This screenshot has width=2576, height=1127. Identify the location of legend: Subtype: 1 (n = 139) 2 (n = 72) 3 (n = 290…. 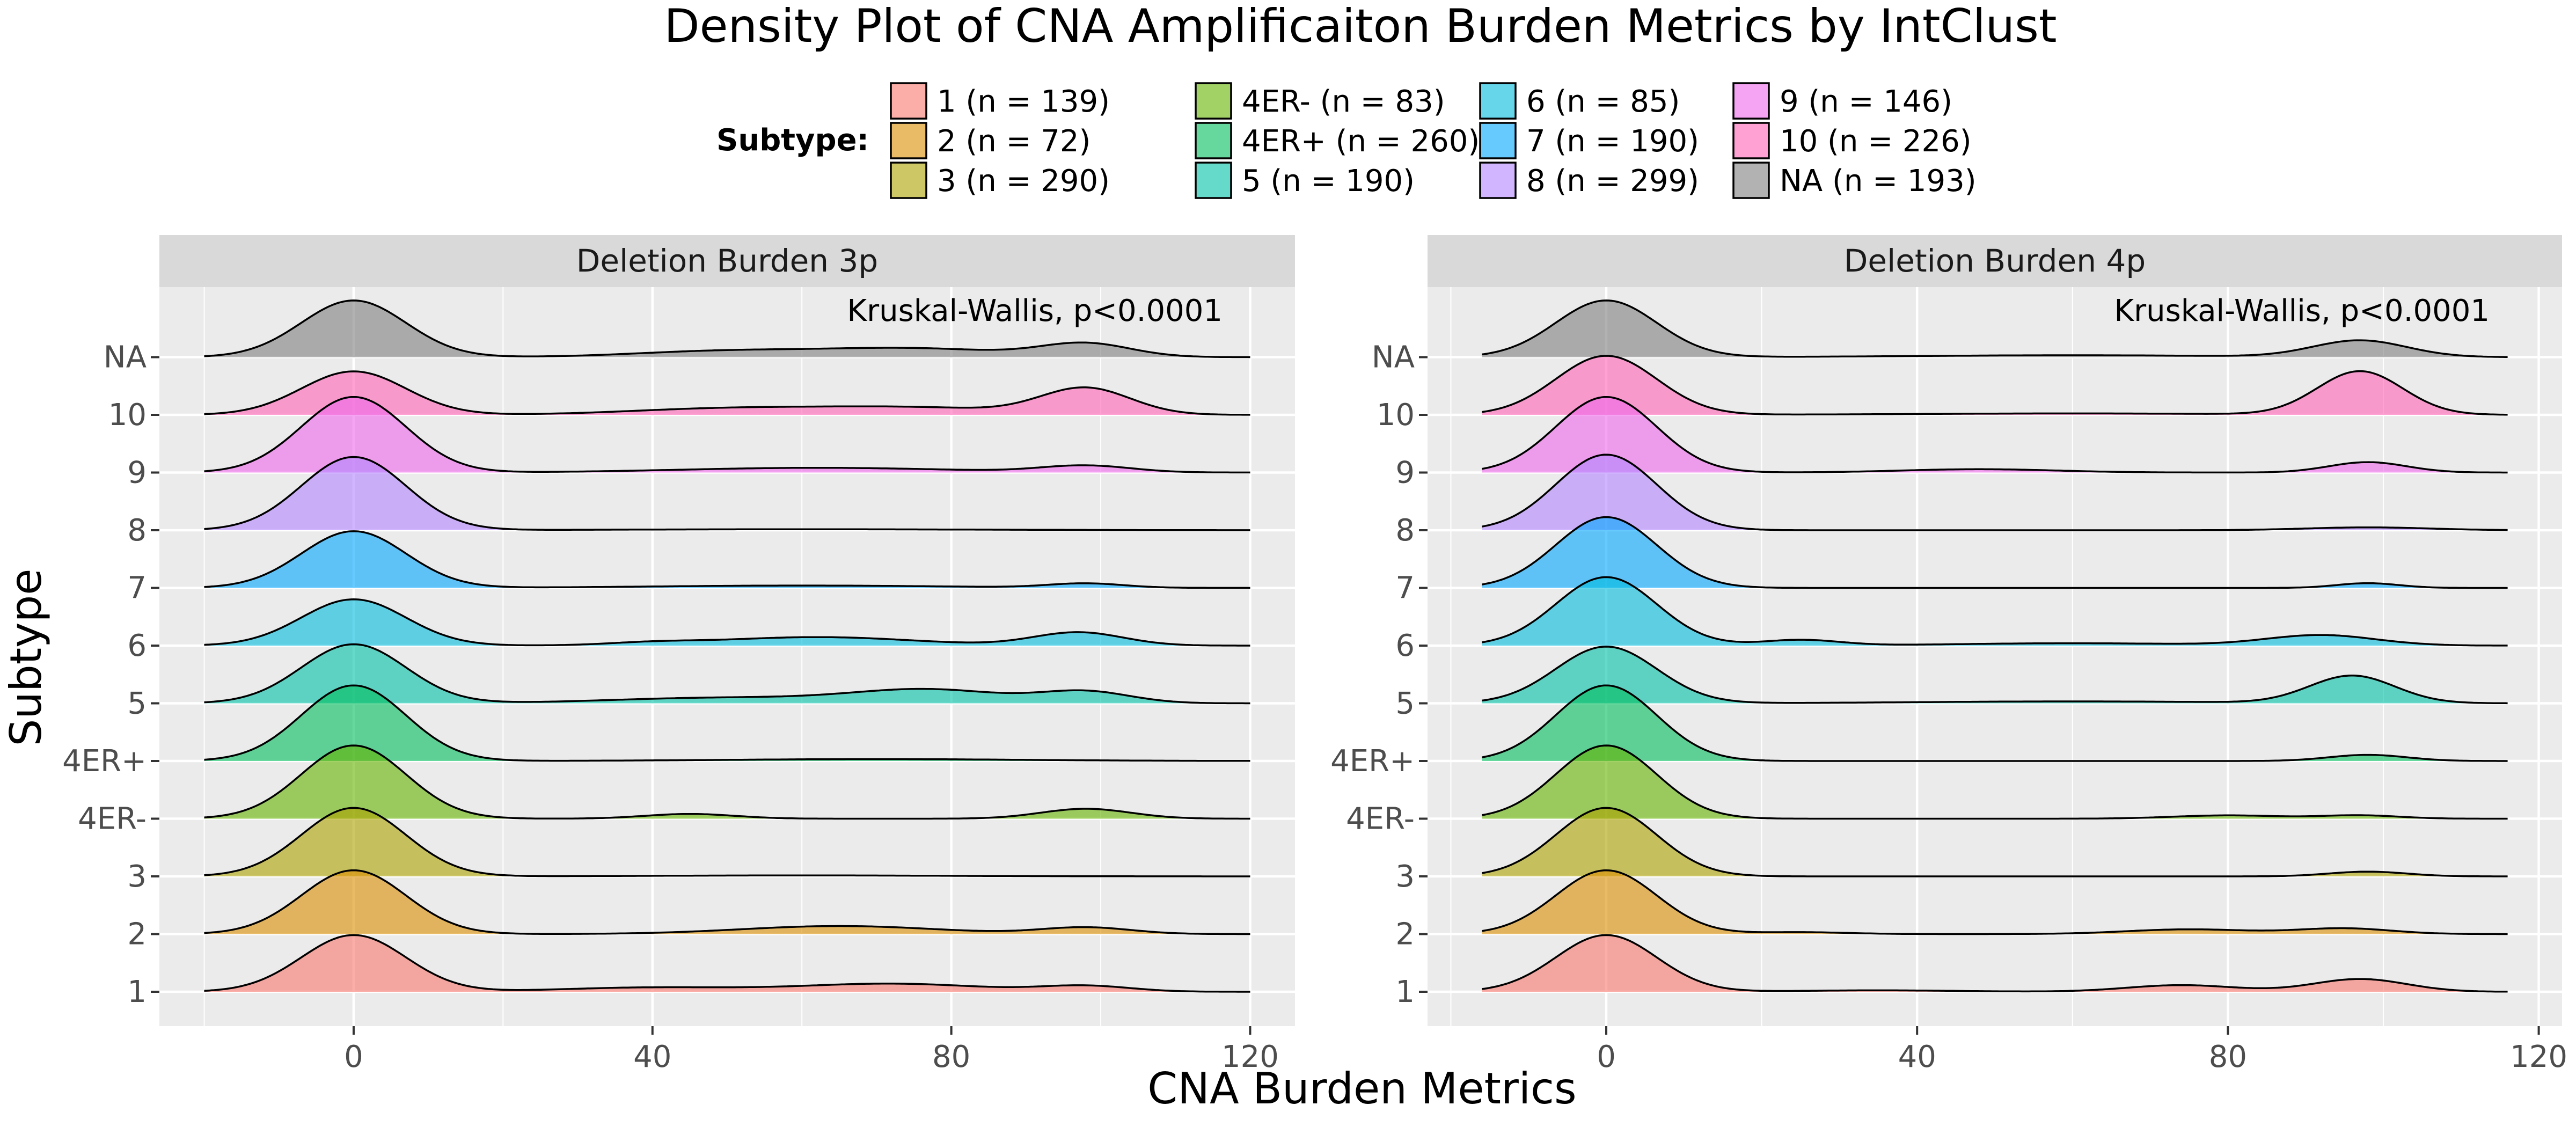
(1346, 140).